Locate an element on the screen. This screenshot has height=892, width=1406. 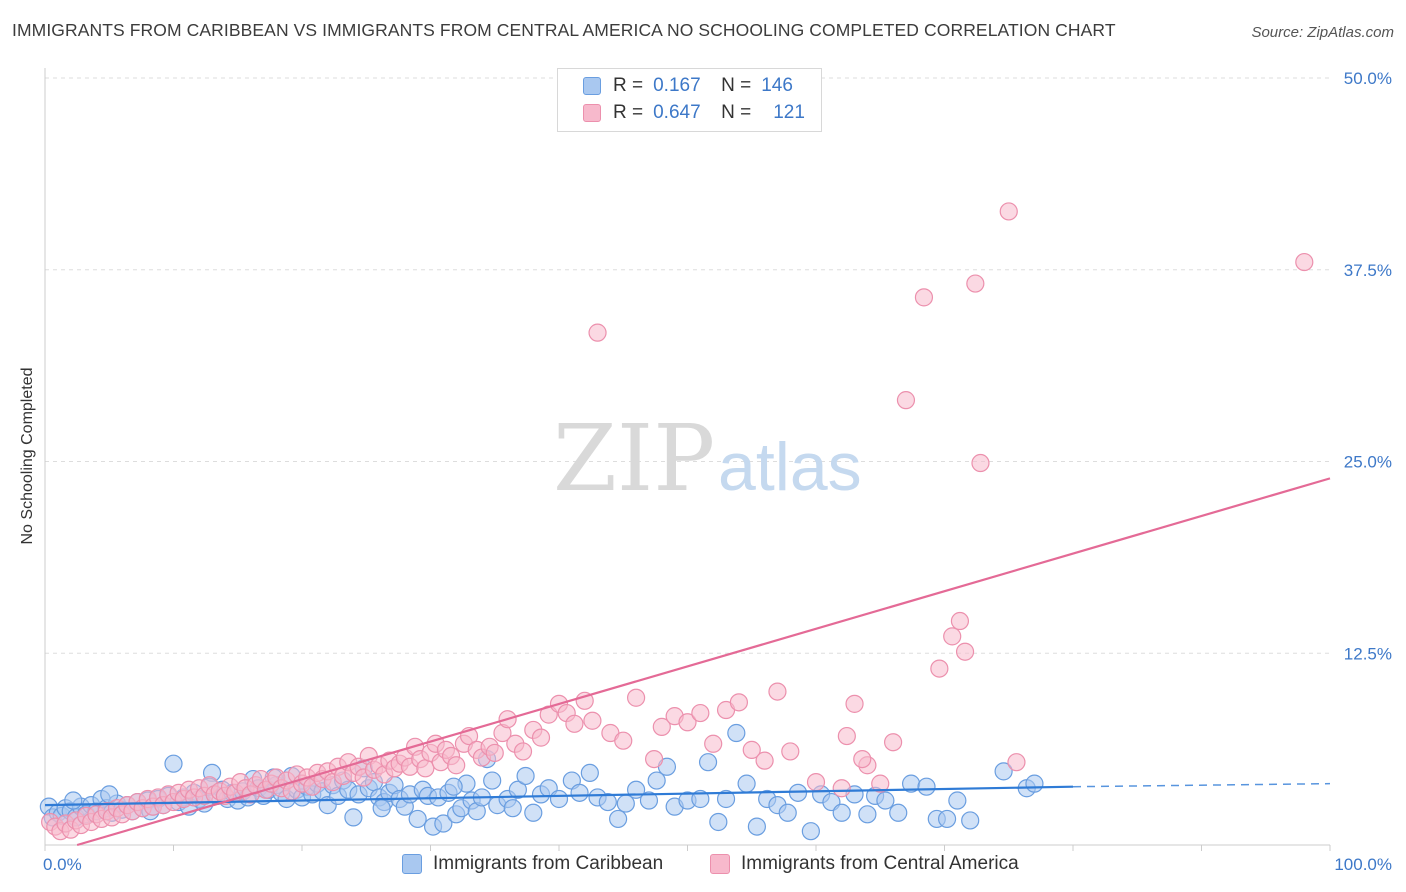
correlation-legend: R = 0.167 N = 146 R = 0.647 N = 121 is located at coordinates (689, 100).